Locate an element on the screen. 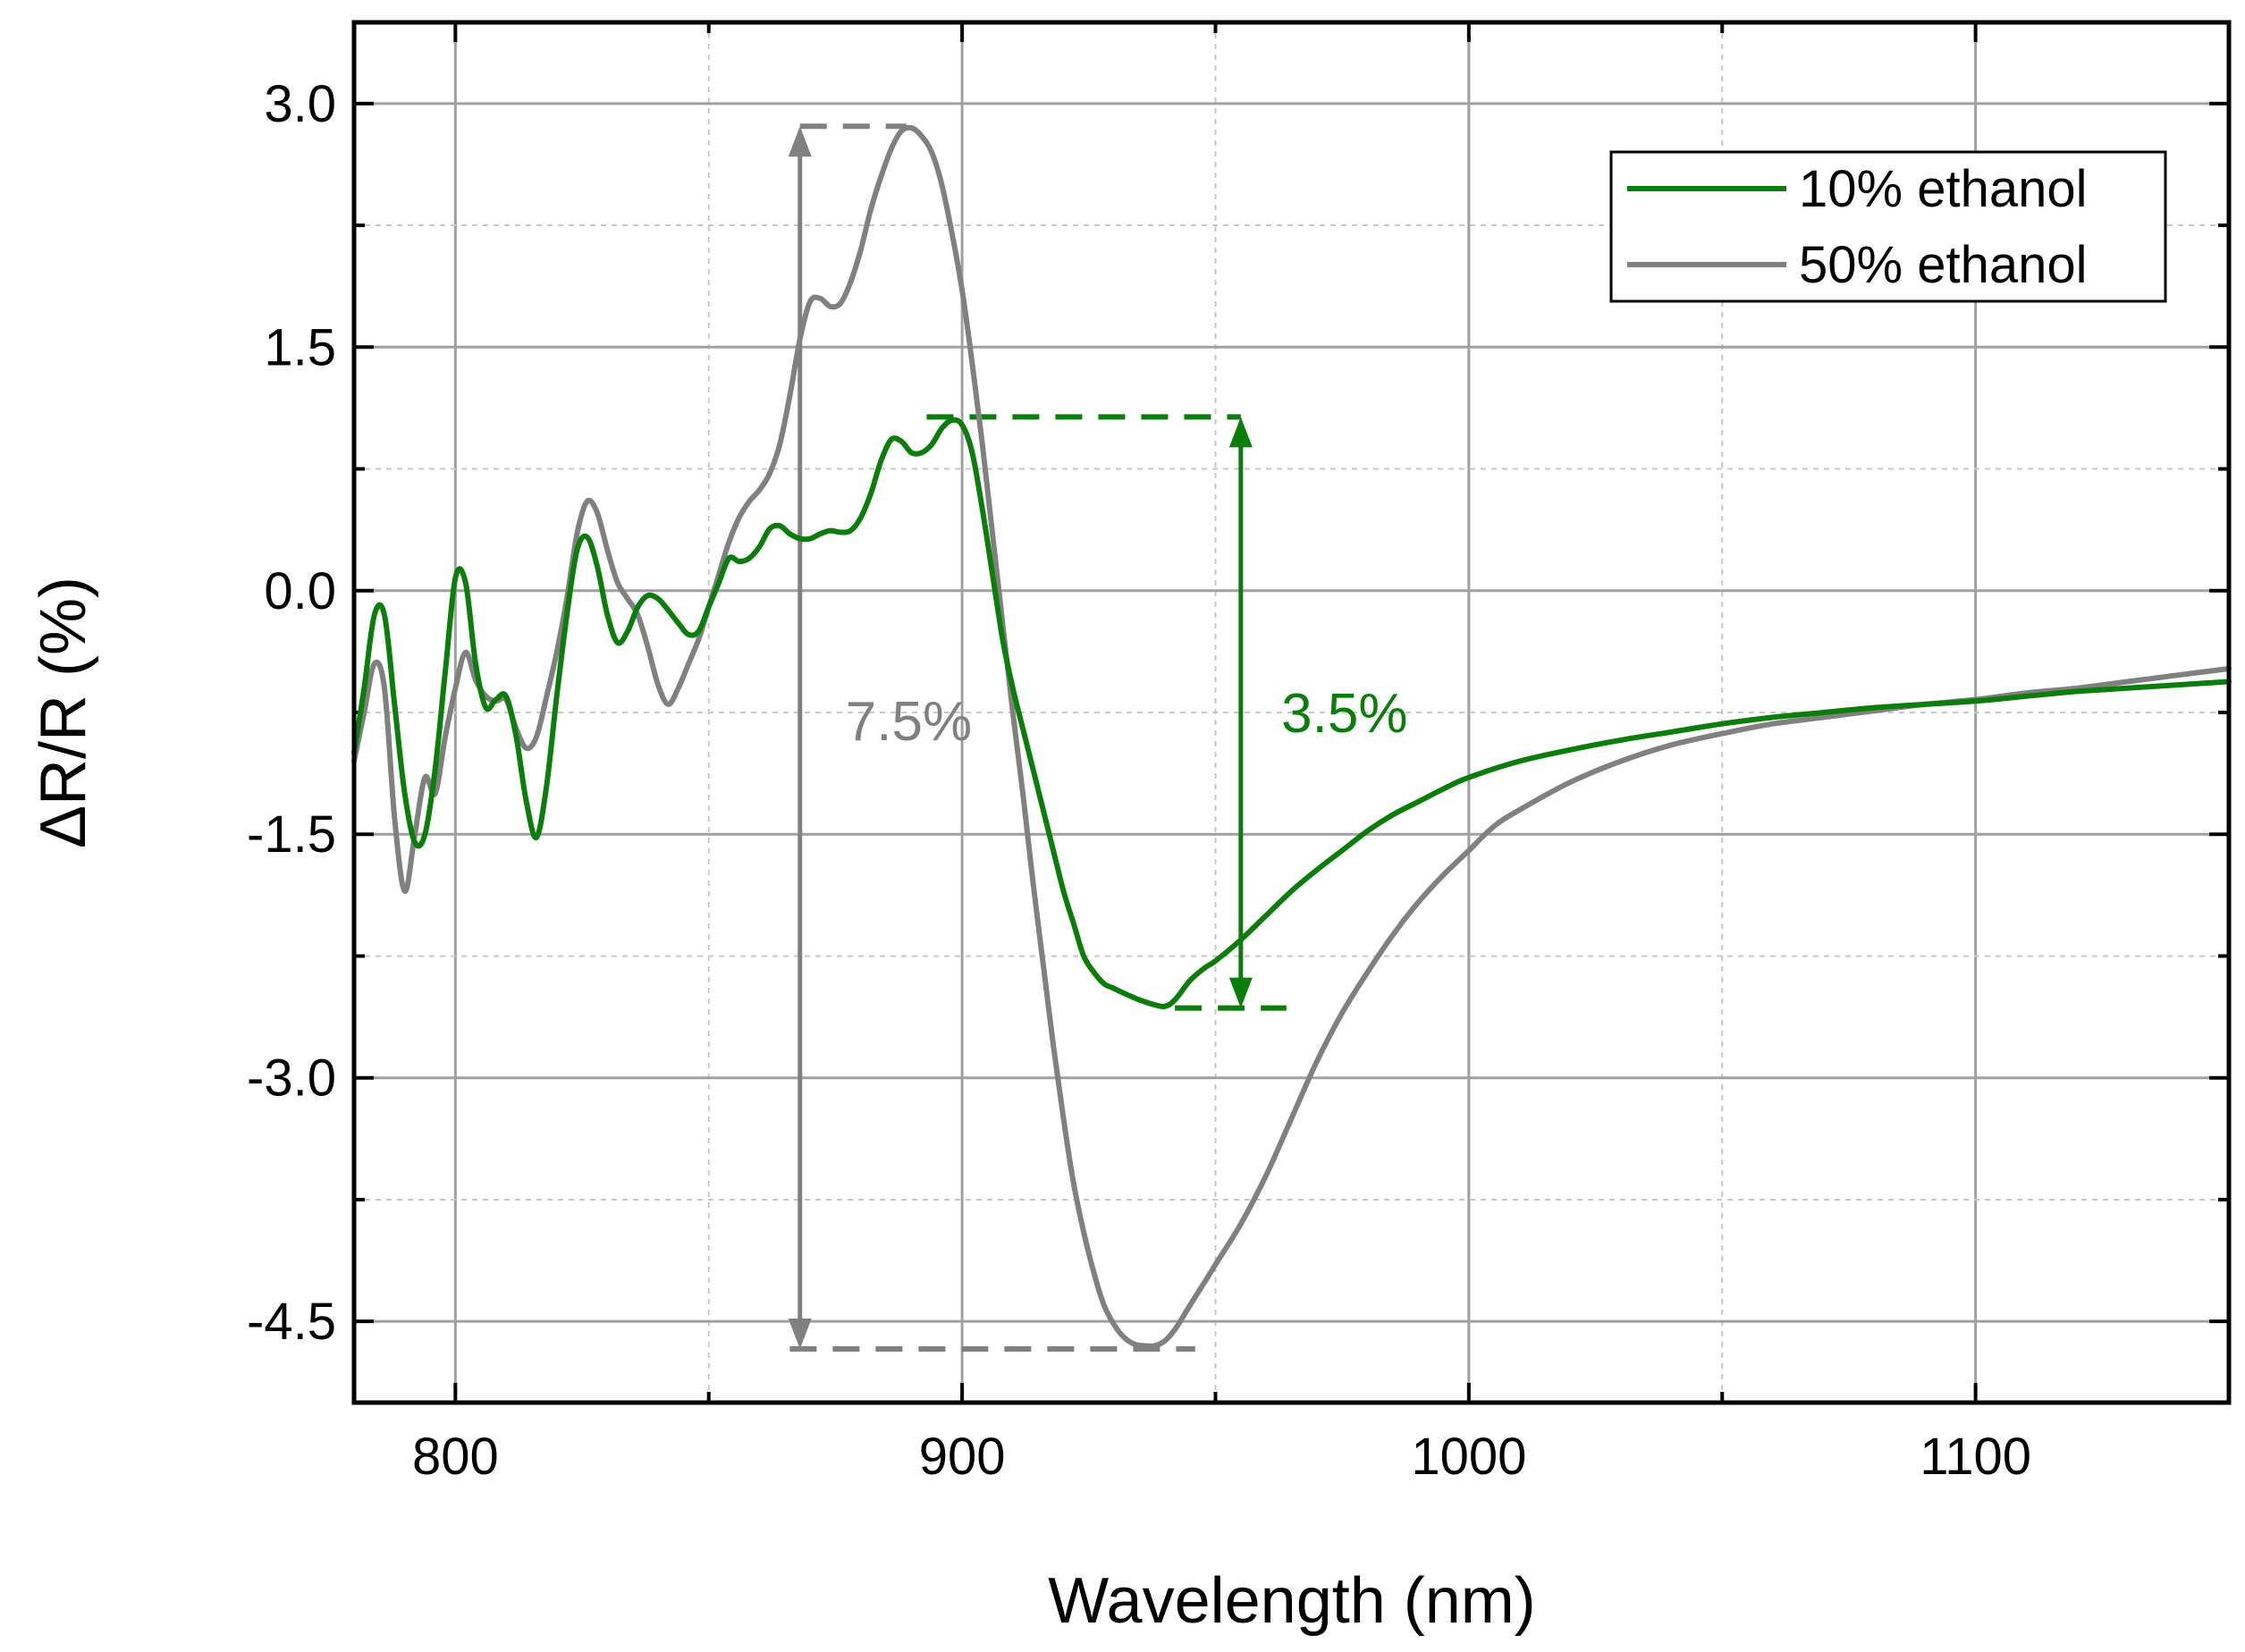 This screenshot has width=2245, height=1652. y-tick-label: -4.5 is located at coordinates (291, 1322).